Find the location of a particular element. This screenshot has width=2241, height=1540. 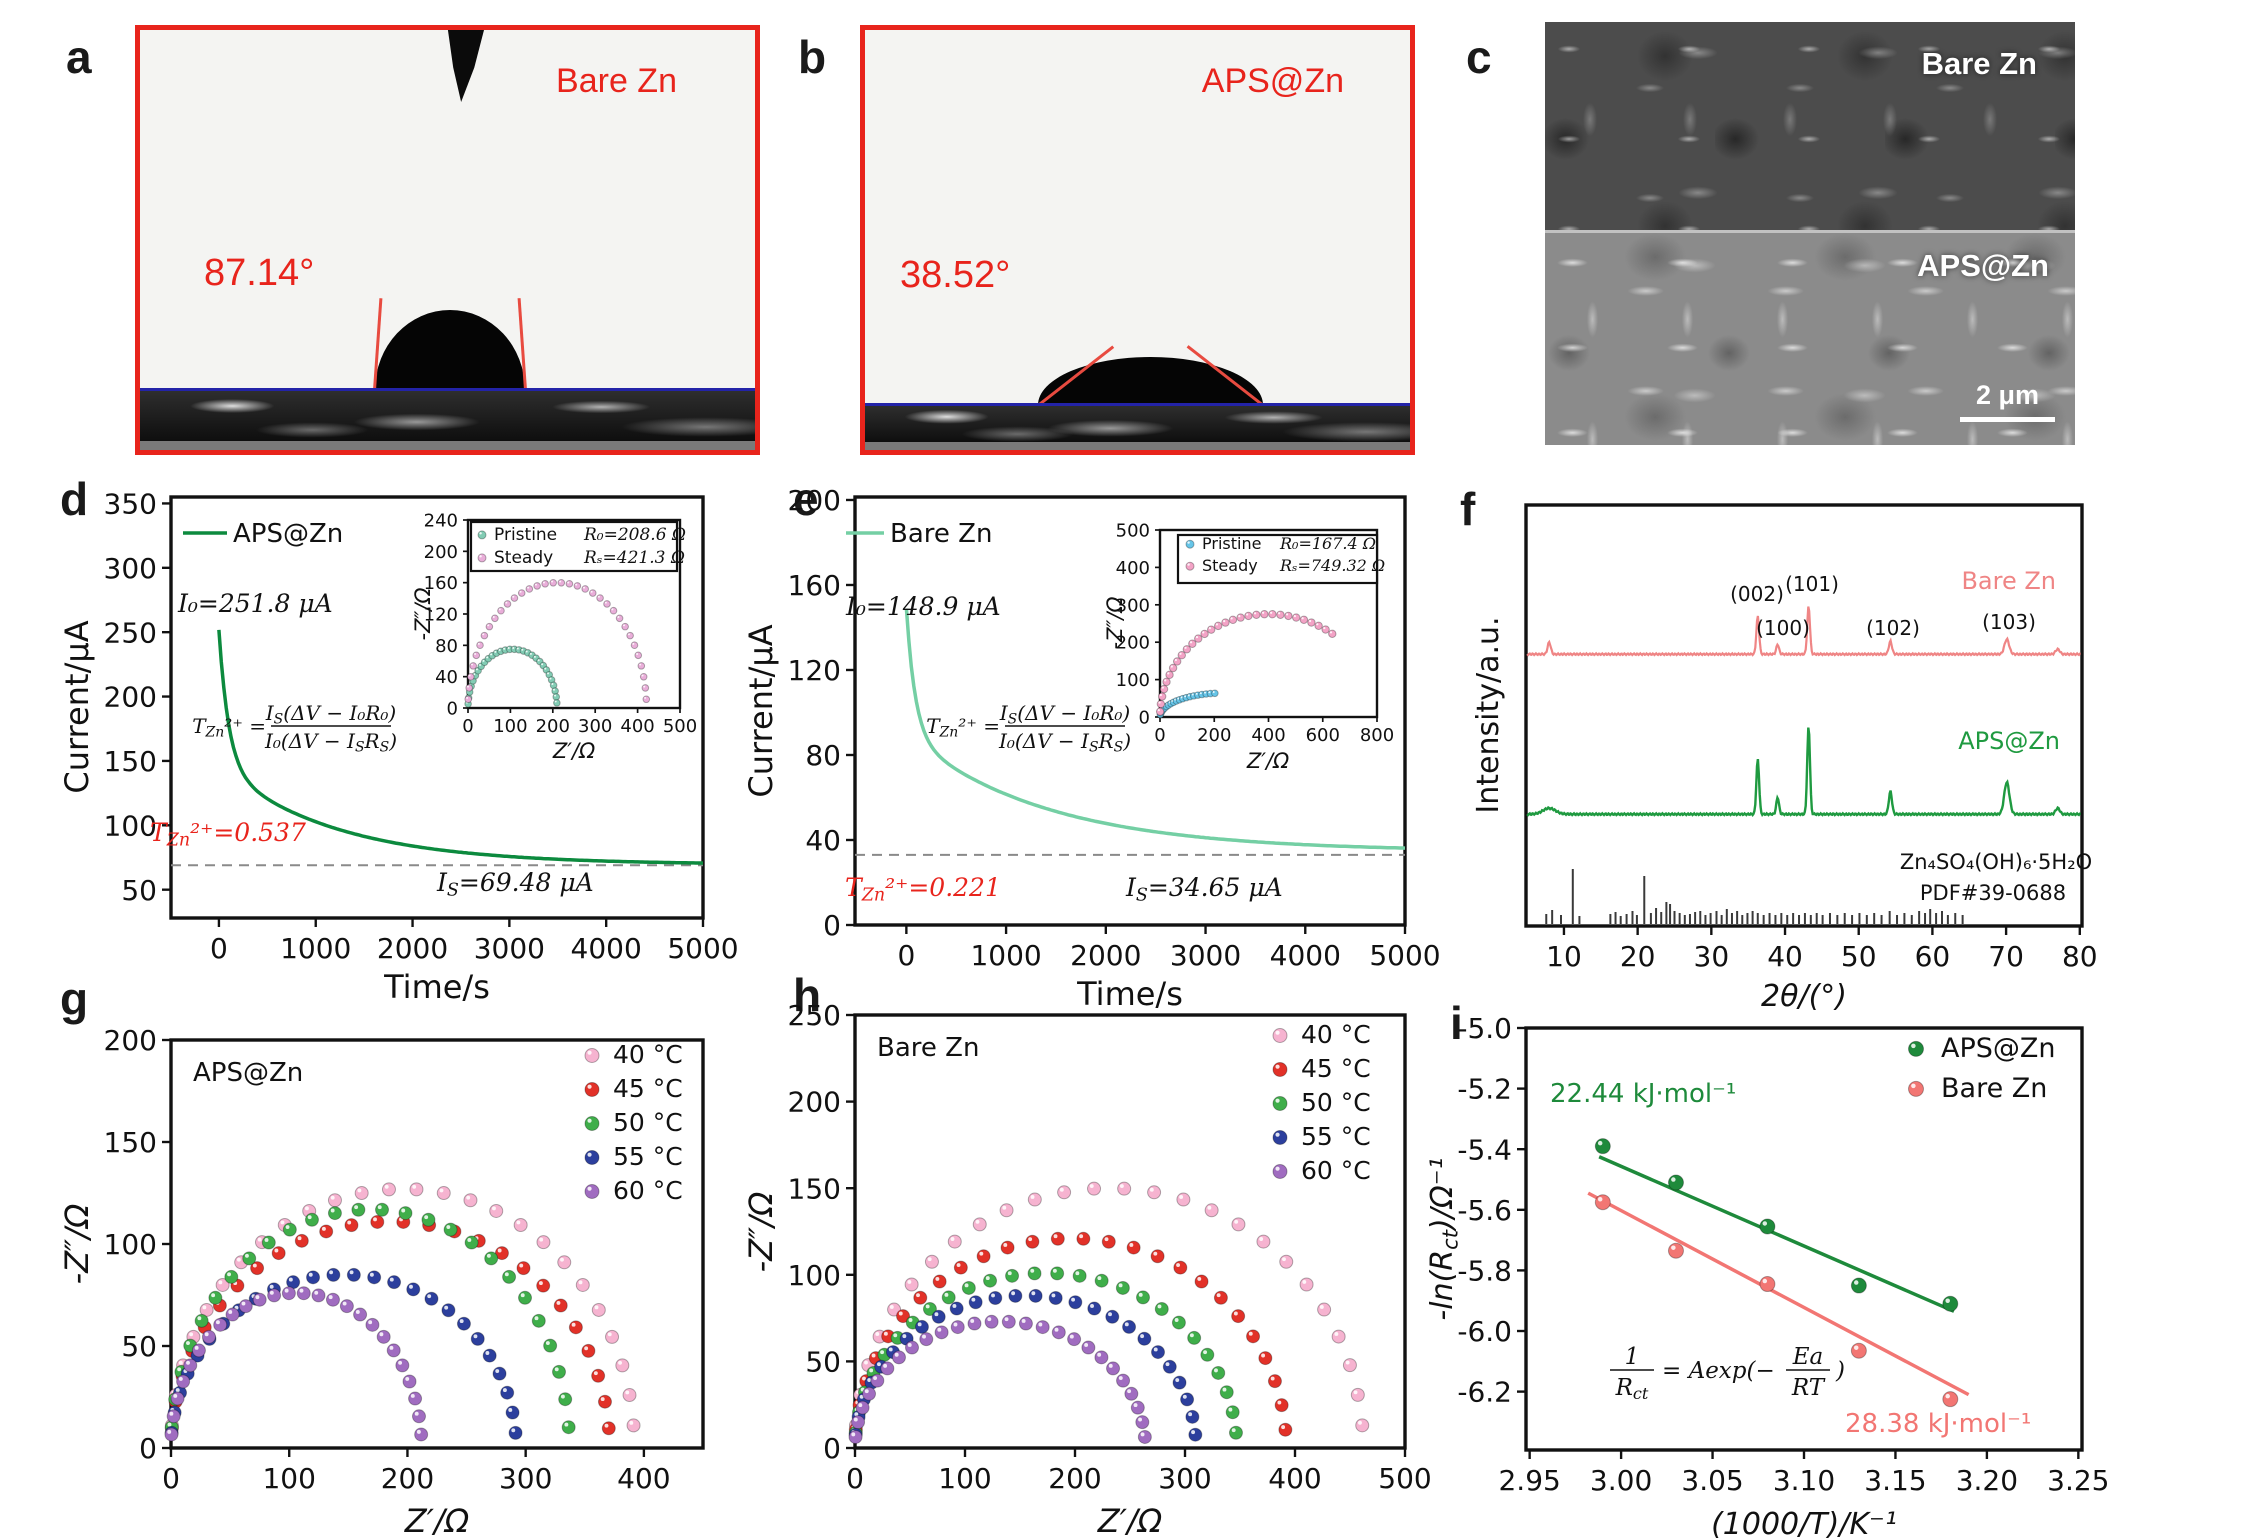

panel-b-contact-angle: 38.52° APS@Zn is located at coordinates (1137, 240).